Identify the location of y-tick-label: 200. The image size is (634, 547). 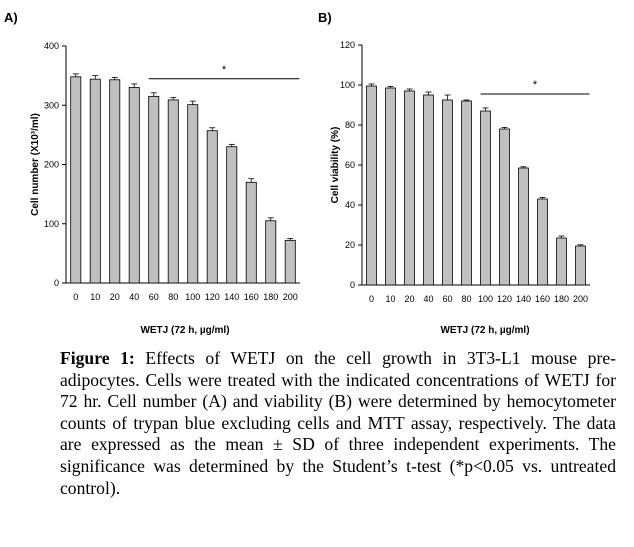
(51, 165).